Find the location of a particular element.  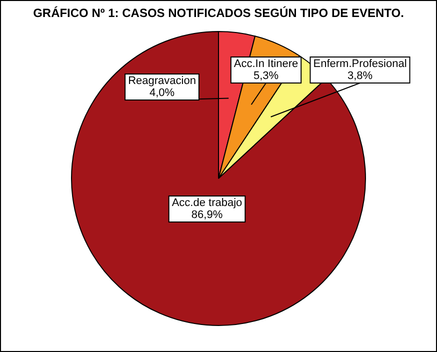

data-label: 5,3% is located at coordinates (266, 76).